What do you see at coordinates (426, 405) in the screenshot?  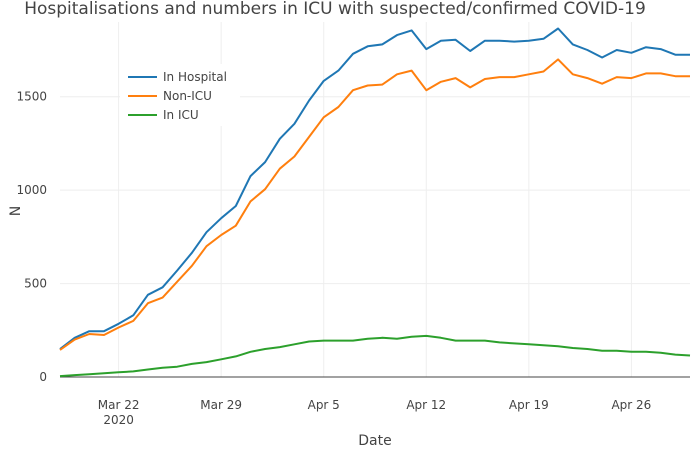 I see `x-tick-label: Apr 12` at bounding box center [426, 405].